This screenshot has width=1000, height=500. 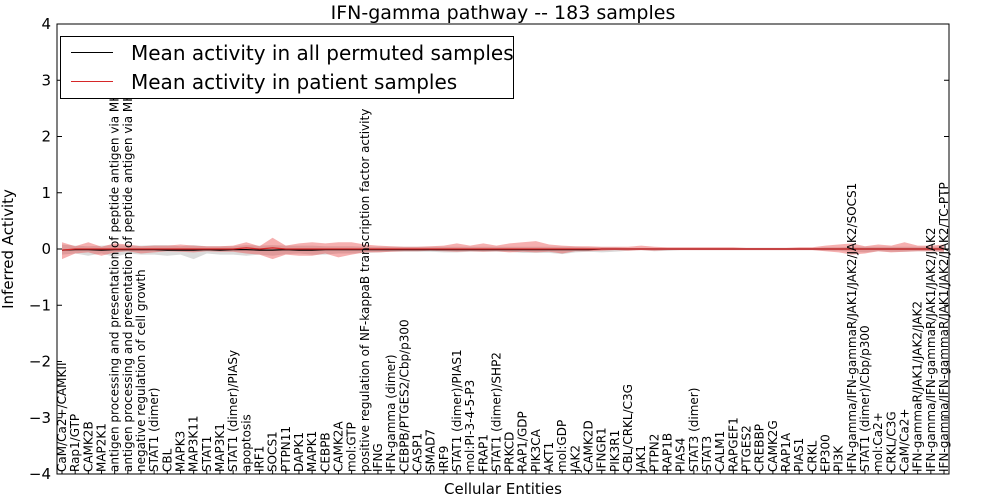 What do you see at coordinates (62, 417) in the screenshot?
I see `x-tick-label: CaM/Ca2+/CAMKII` at bounding box center [62, 417].